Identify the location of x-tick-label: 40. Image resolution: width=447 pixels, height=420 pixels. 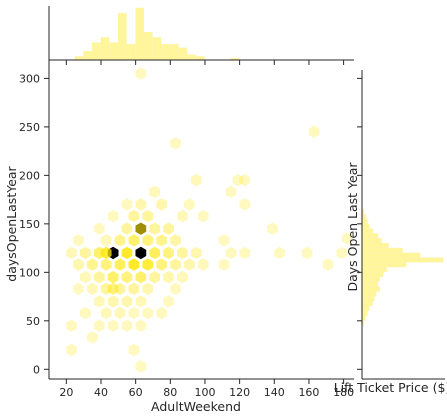
(101, 392).